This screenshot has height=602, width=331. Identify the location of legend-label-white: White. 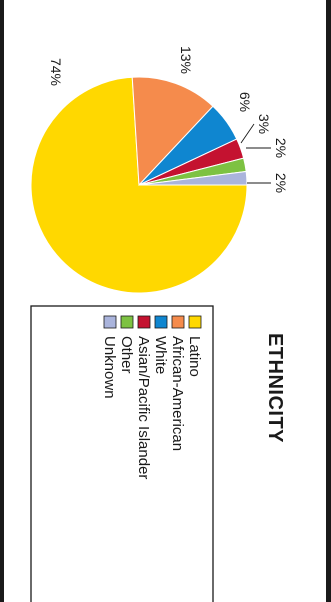
(160, 355).